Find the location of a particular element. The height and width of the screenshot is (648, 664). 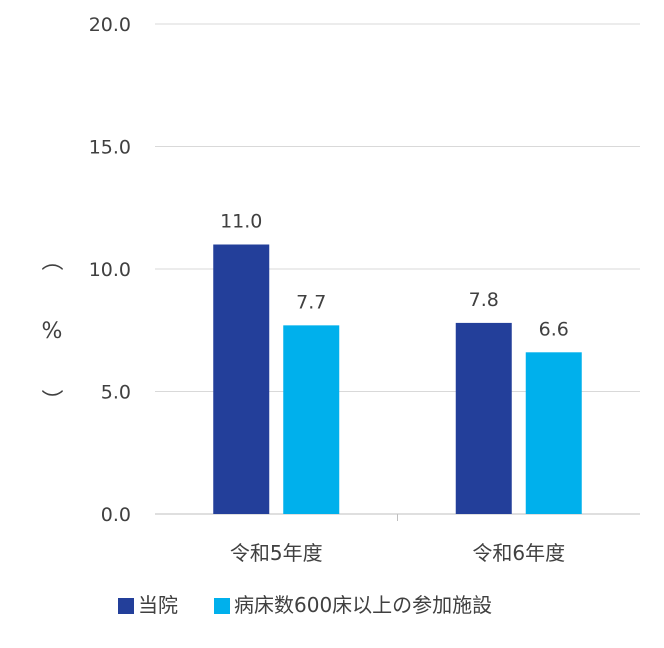

legend-label: 当院 is located at coordinates (158, 605).